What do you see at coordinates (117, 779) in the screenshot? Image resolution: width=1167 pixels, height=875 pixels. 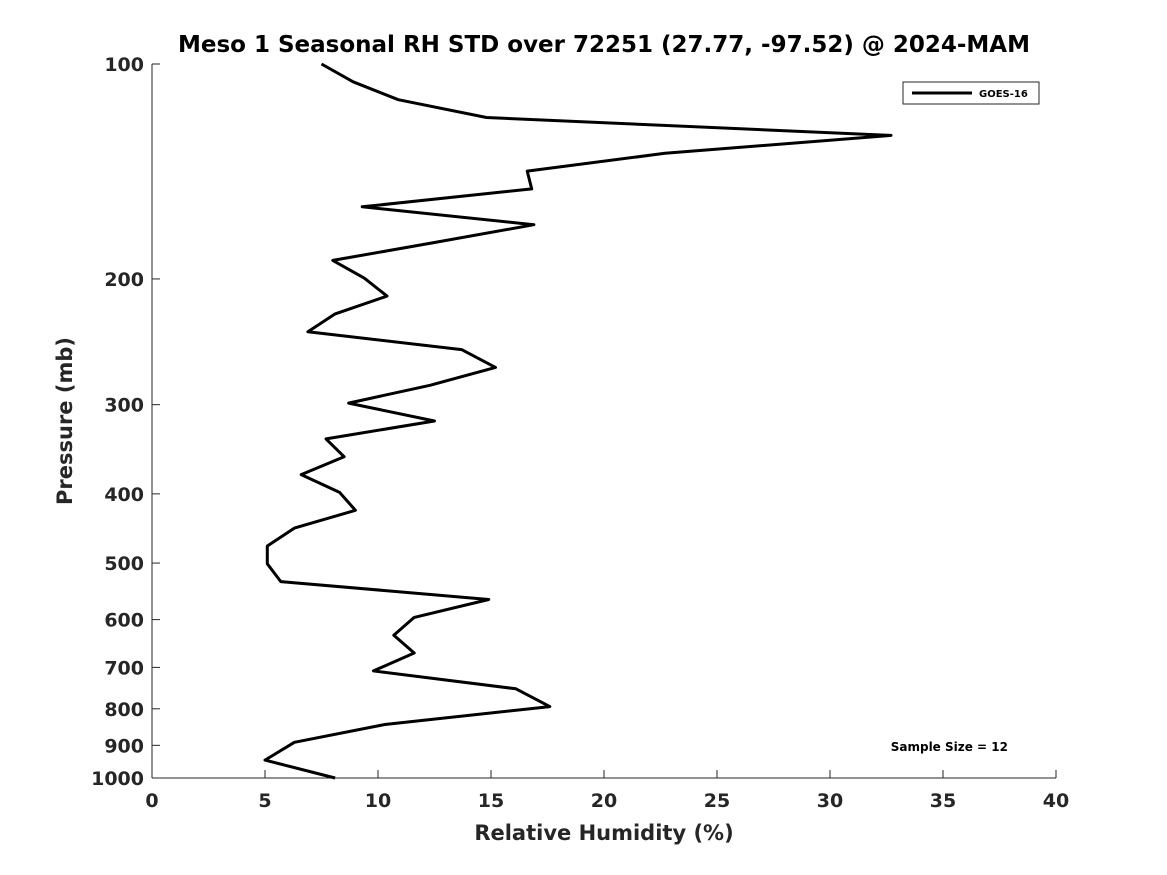 I see `y-tick-label: 1000` at bounding box center [117, 779].